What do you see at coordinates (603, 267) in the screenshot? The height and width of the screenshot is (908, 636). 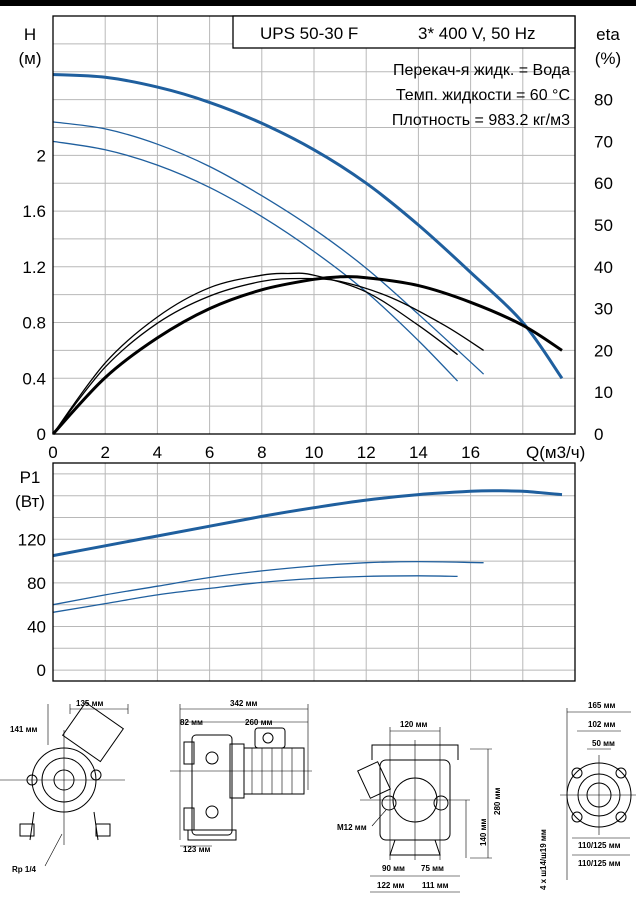 I see `eta-tick-label: 40` at bounding box center [603, 267].